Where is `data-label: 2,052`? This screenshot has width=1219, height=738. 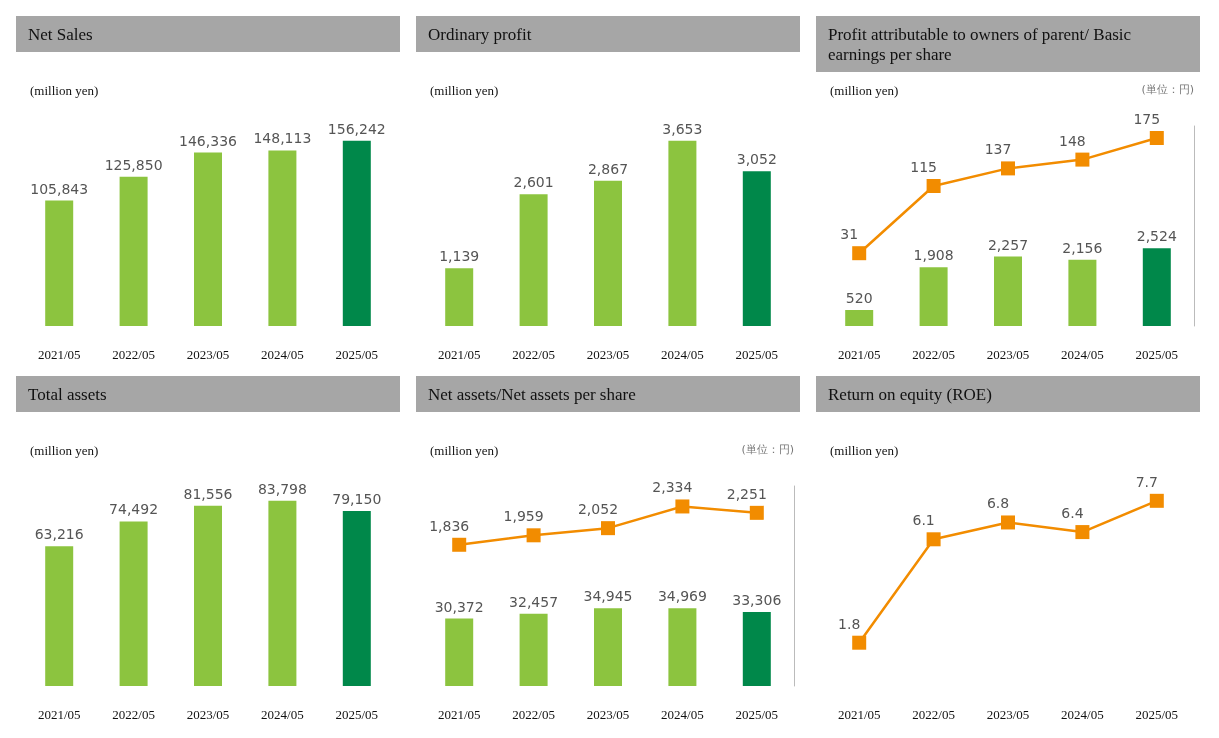
data-label: 2,052 is located at coordinates (598, 509).